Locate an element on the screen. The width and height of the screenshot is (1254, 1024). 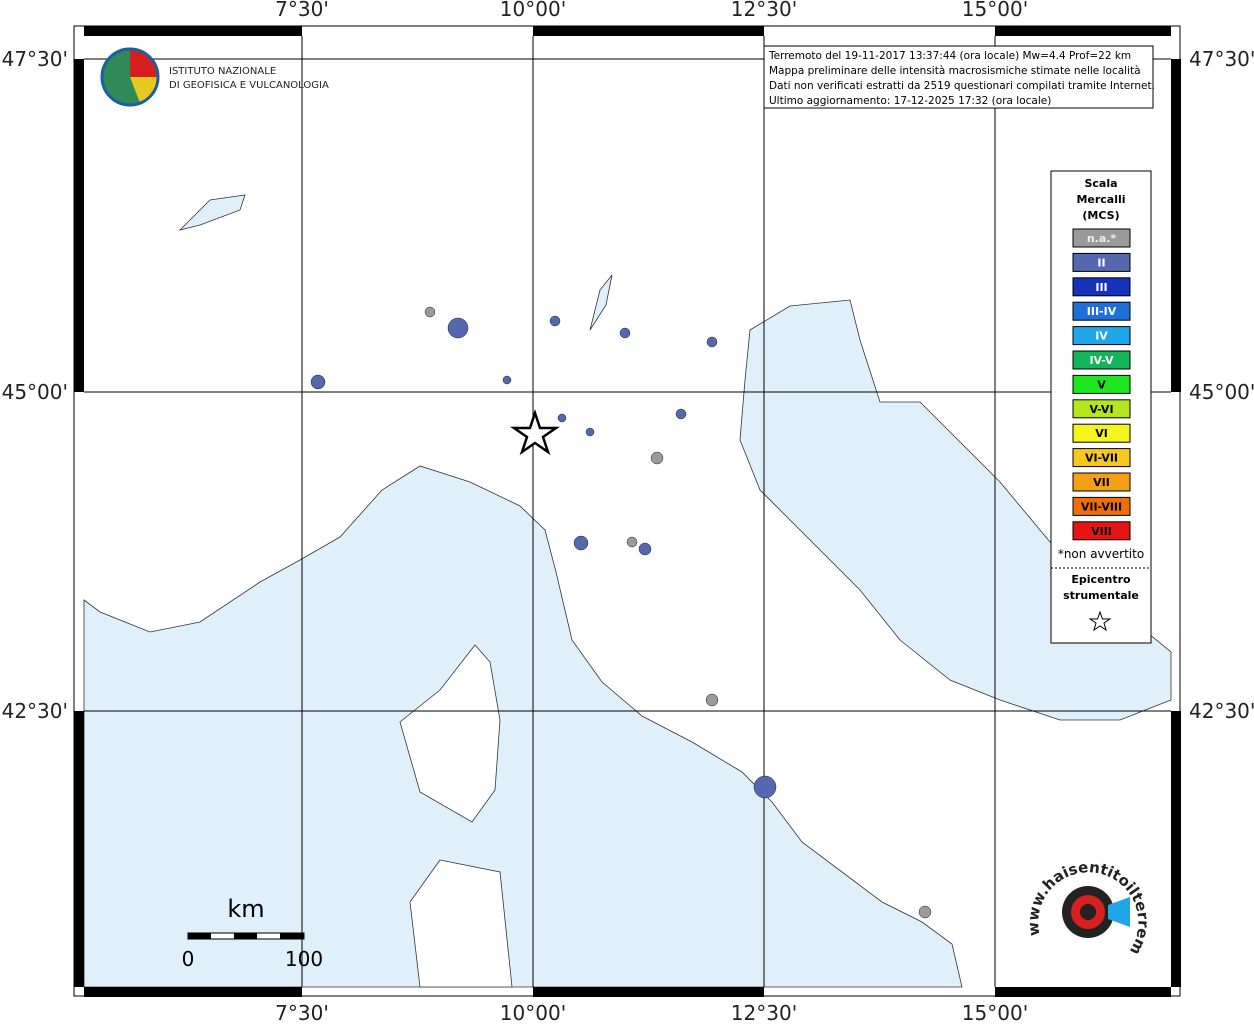
legend-title: (MCS) is located at coordinates (1100, 215).